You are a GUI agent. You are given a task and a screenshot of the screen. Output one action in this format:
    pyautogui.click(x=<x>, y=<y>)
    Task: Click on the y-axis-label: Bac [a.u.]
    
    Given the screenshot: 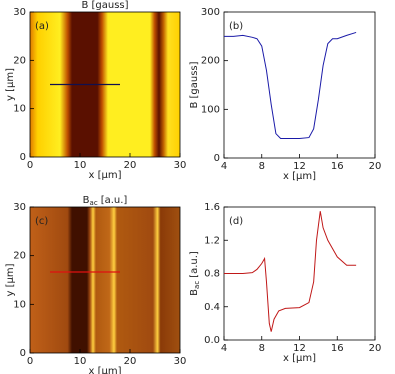 What is the action you would take?
    pyautogui.click(x=195, y=273)
    